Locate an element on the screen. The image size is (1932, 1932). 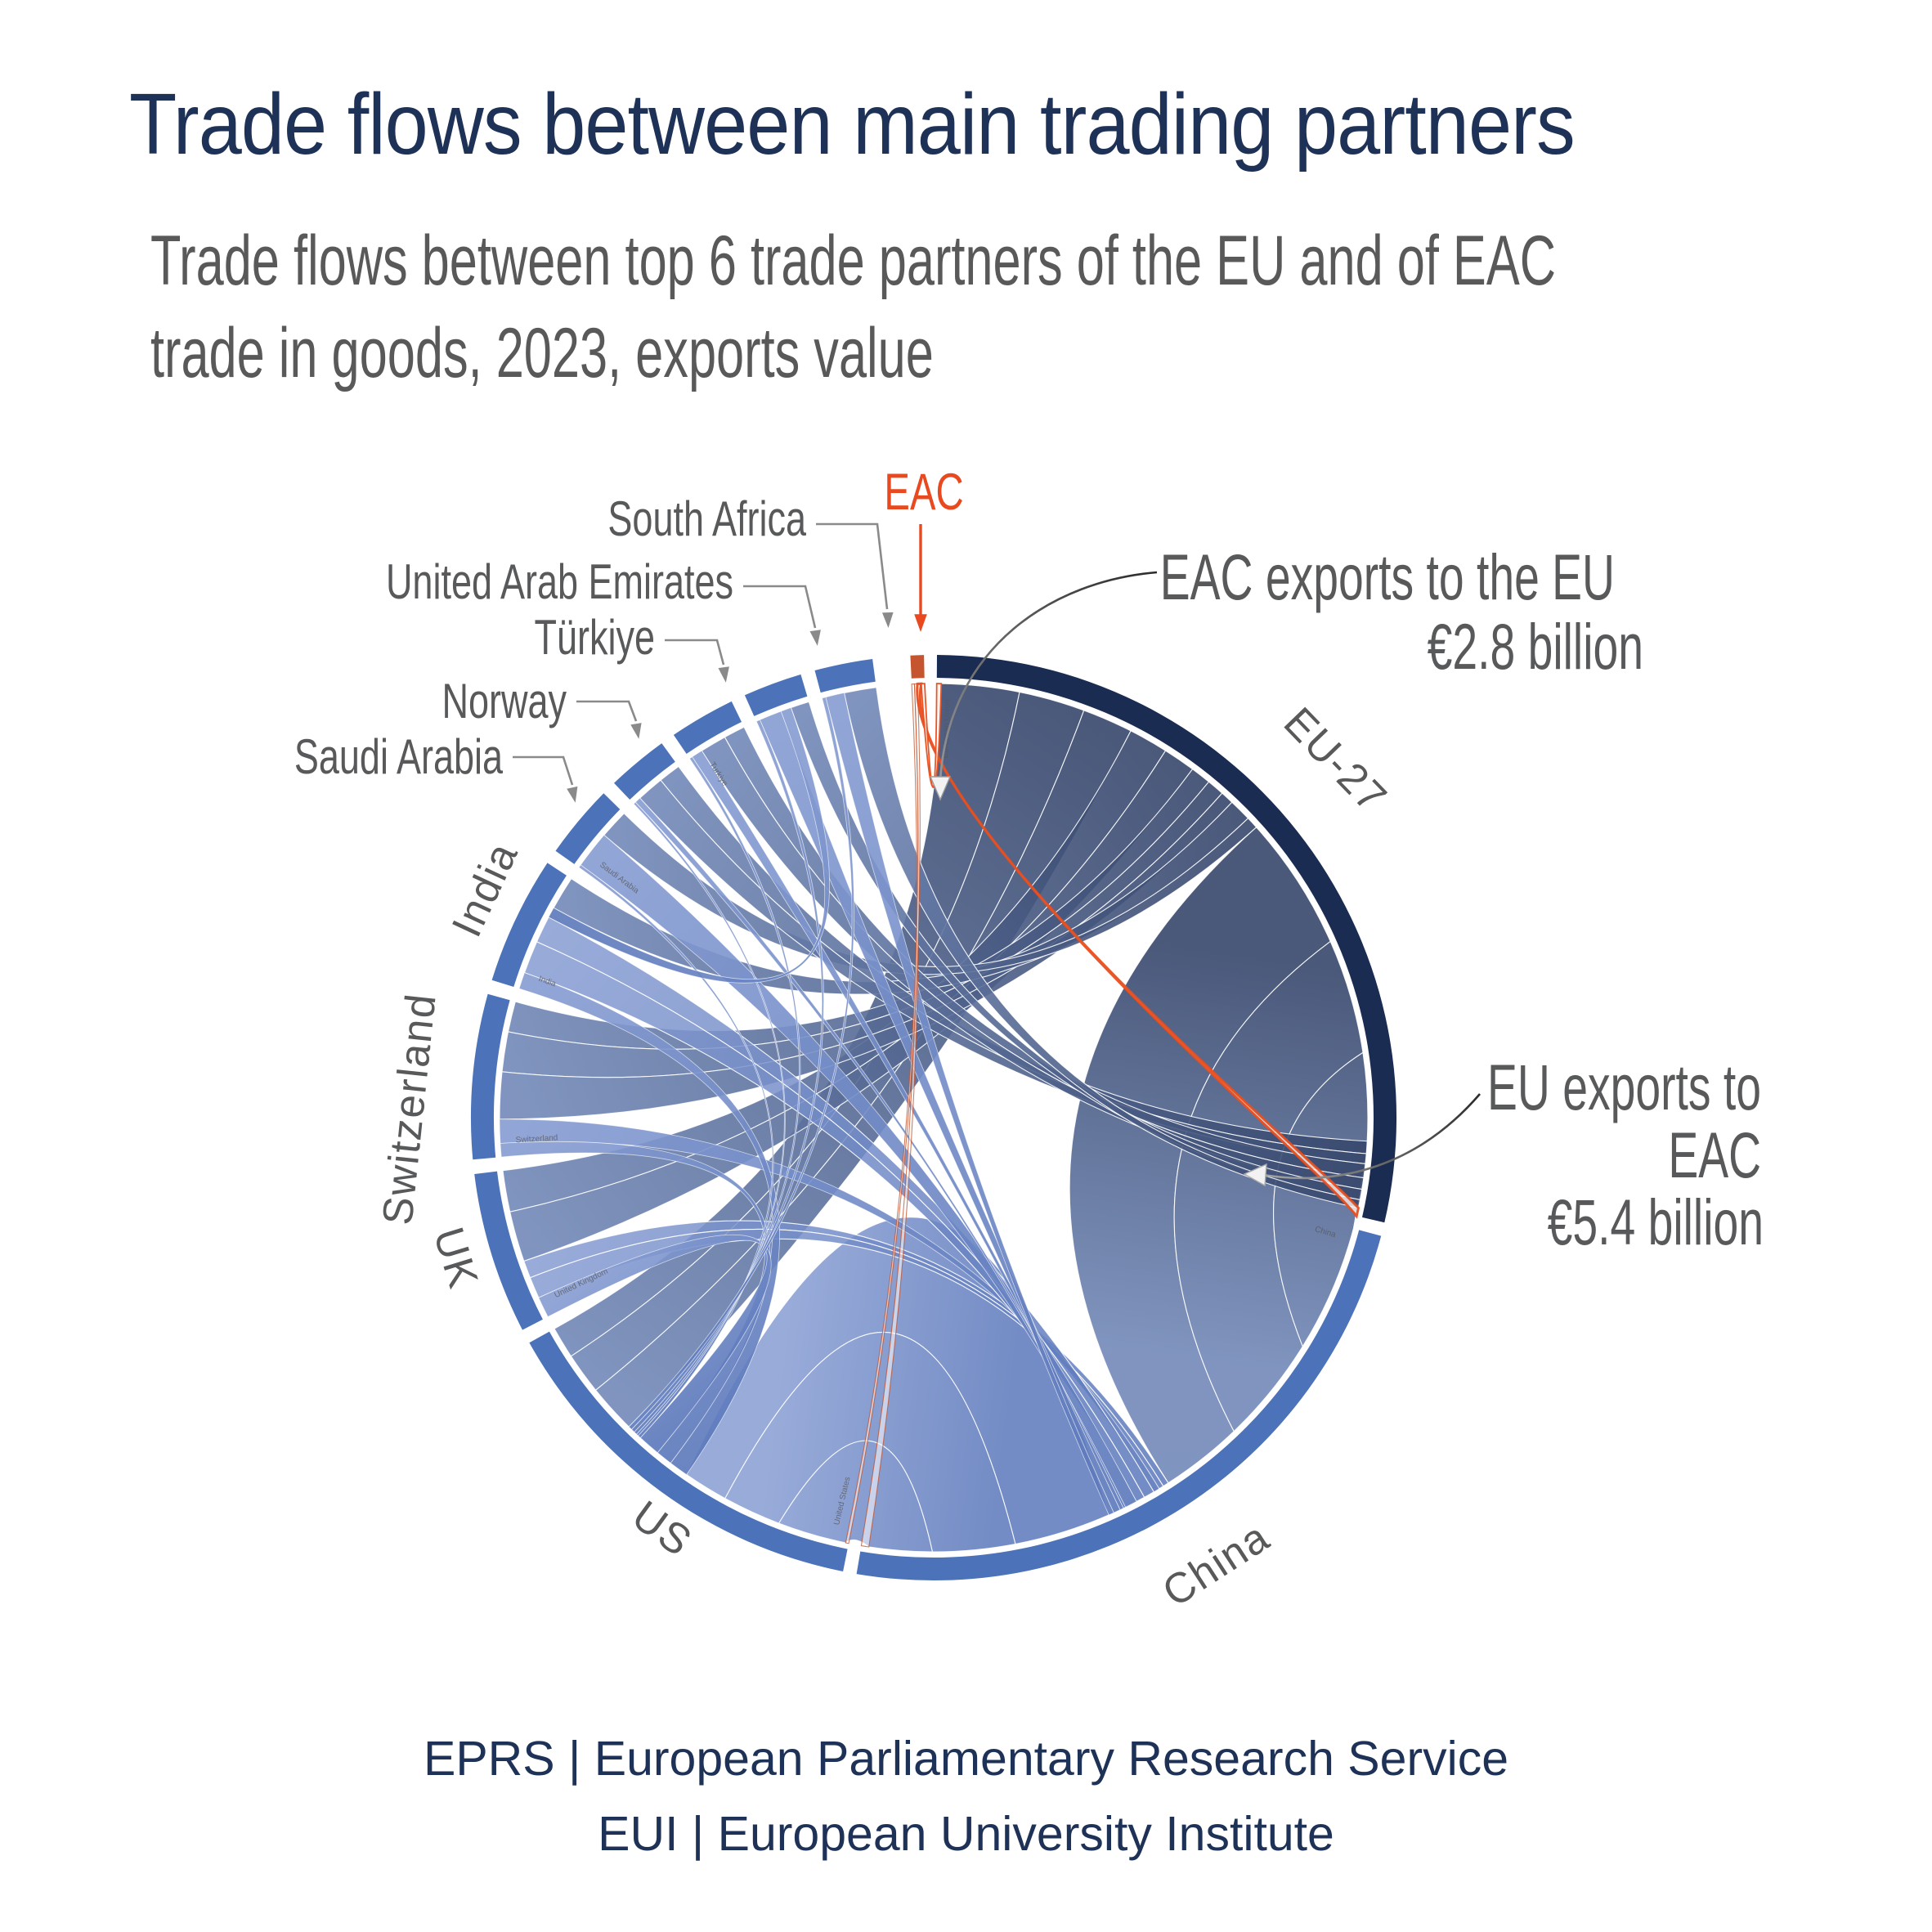
svg-text: South Africa is located at coordinates (706, 519).